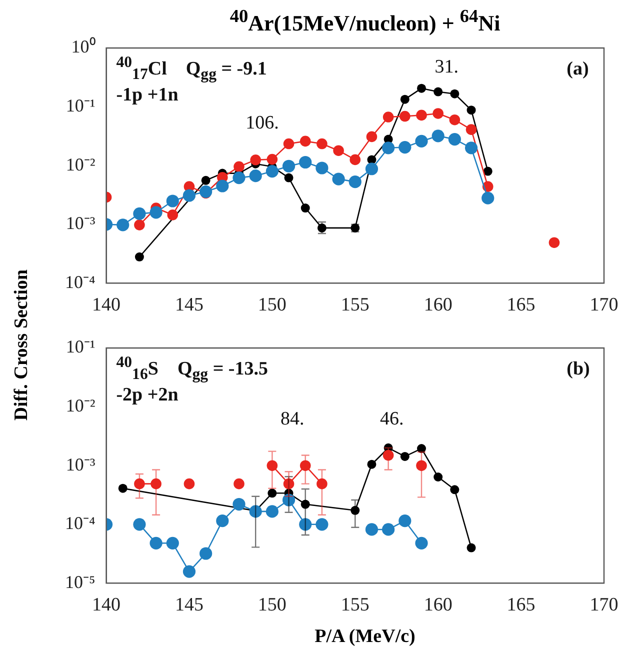 This screenshot has width=626, height=656. I want to click on y-tick-label: 10⁻¹, so click(81, 346).